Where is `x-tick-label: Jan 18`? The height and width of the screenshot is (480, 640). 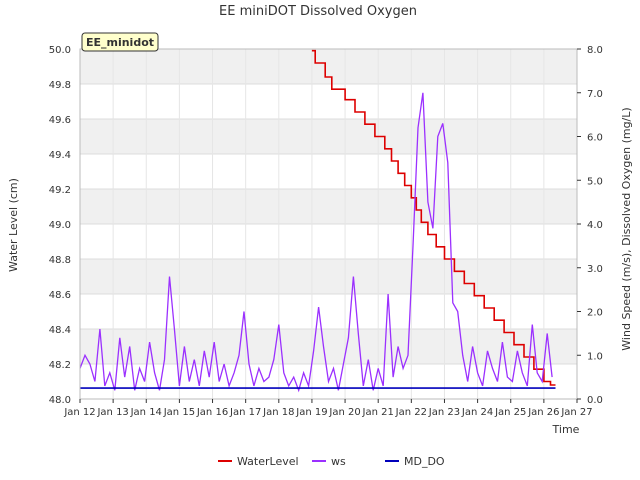 x-tick-label: Jan 18 is located at coordinates (278, 412).